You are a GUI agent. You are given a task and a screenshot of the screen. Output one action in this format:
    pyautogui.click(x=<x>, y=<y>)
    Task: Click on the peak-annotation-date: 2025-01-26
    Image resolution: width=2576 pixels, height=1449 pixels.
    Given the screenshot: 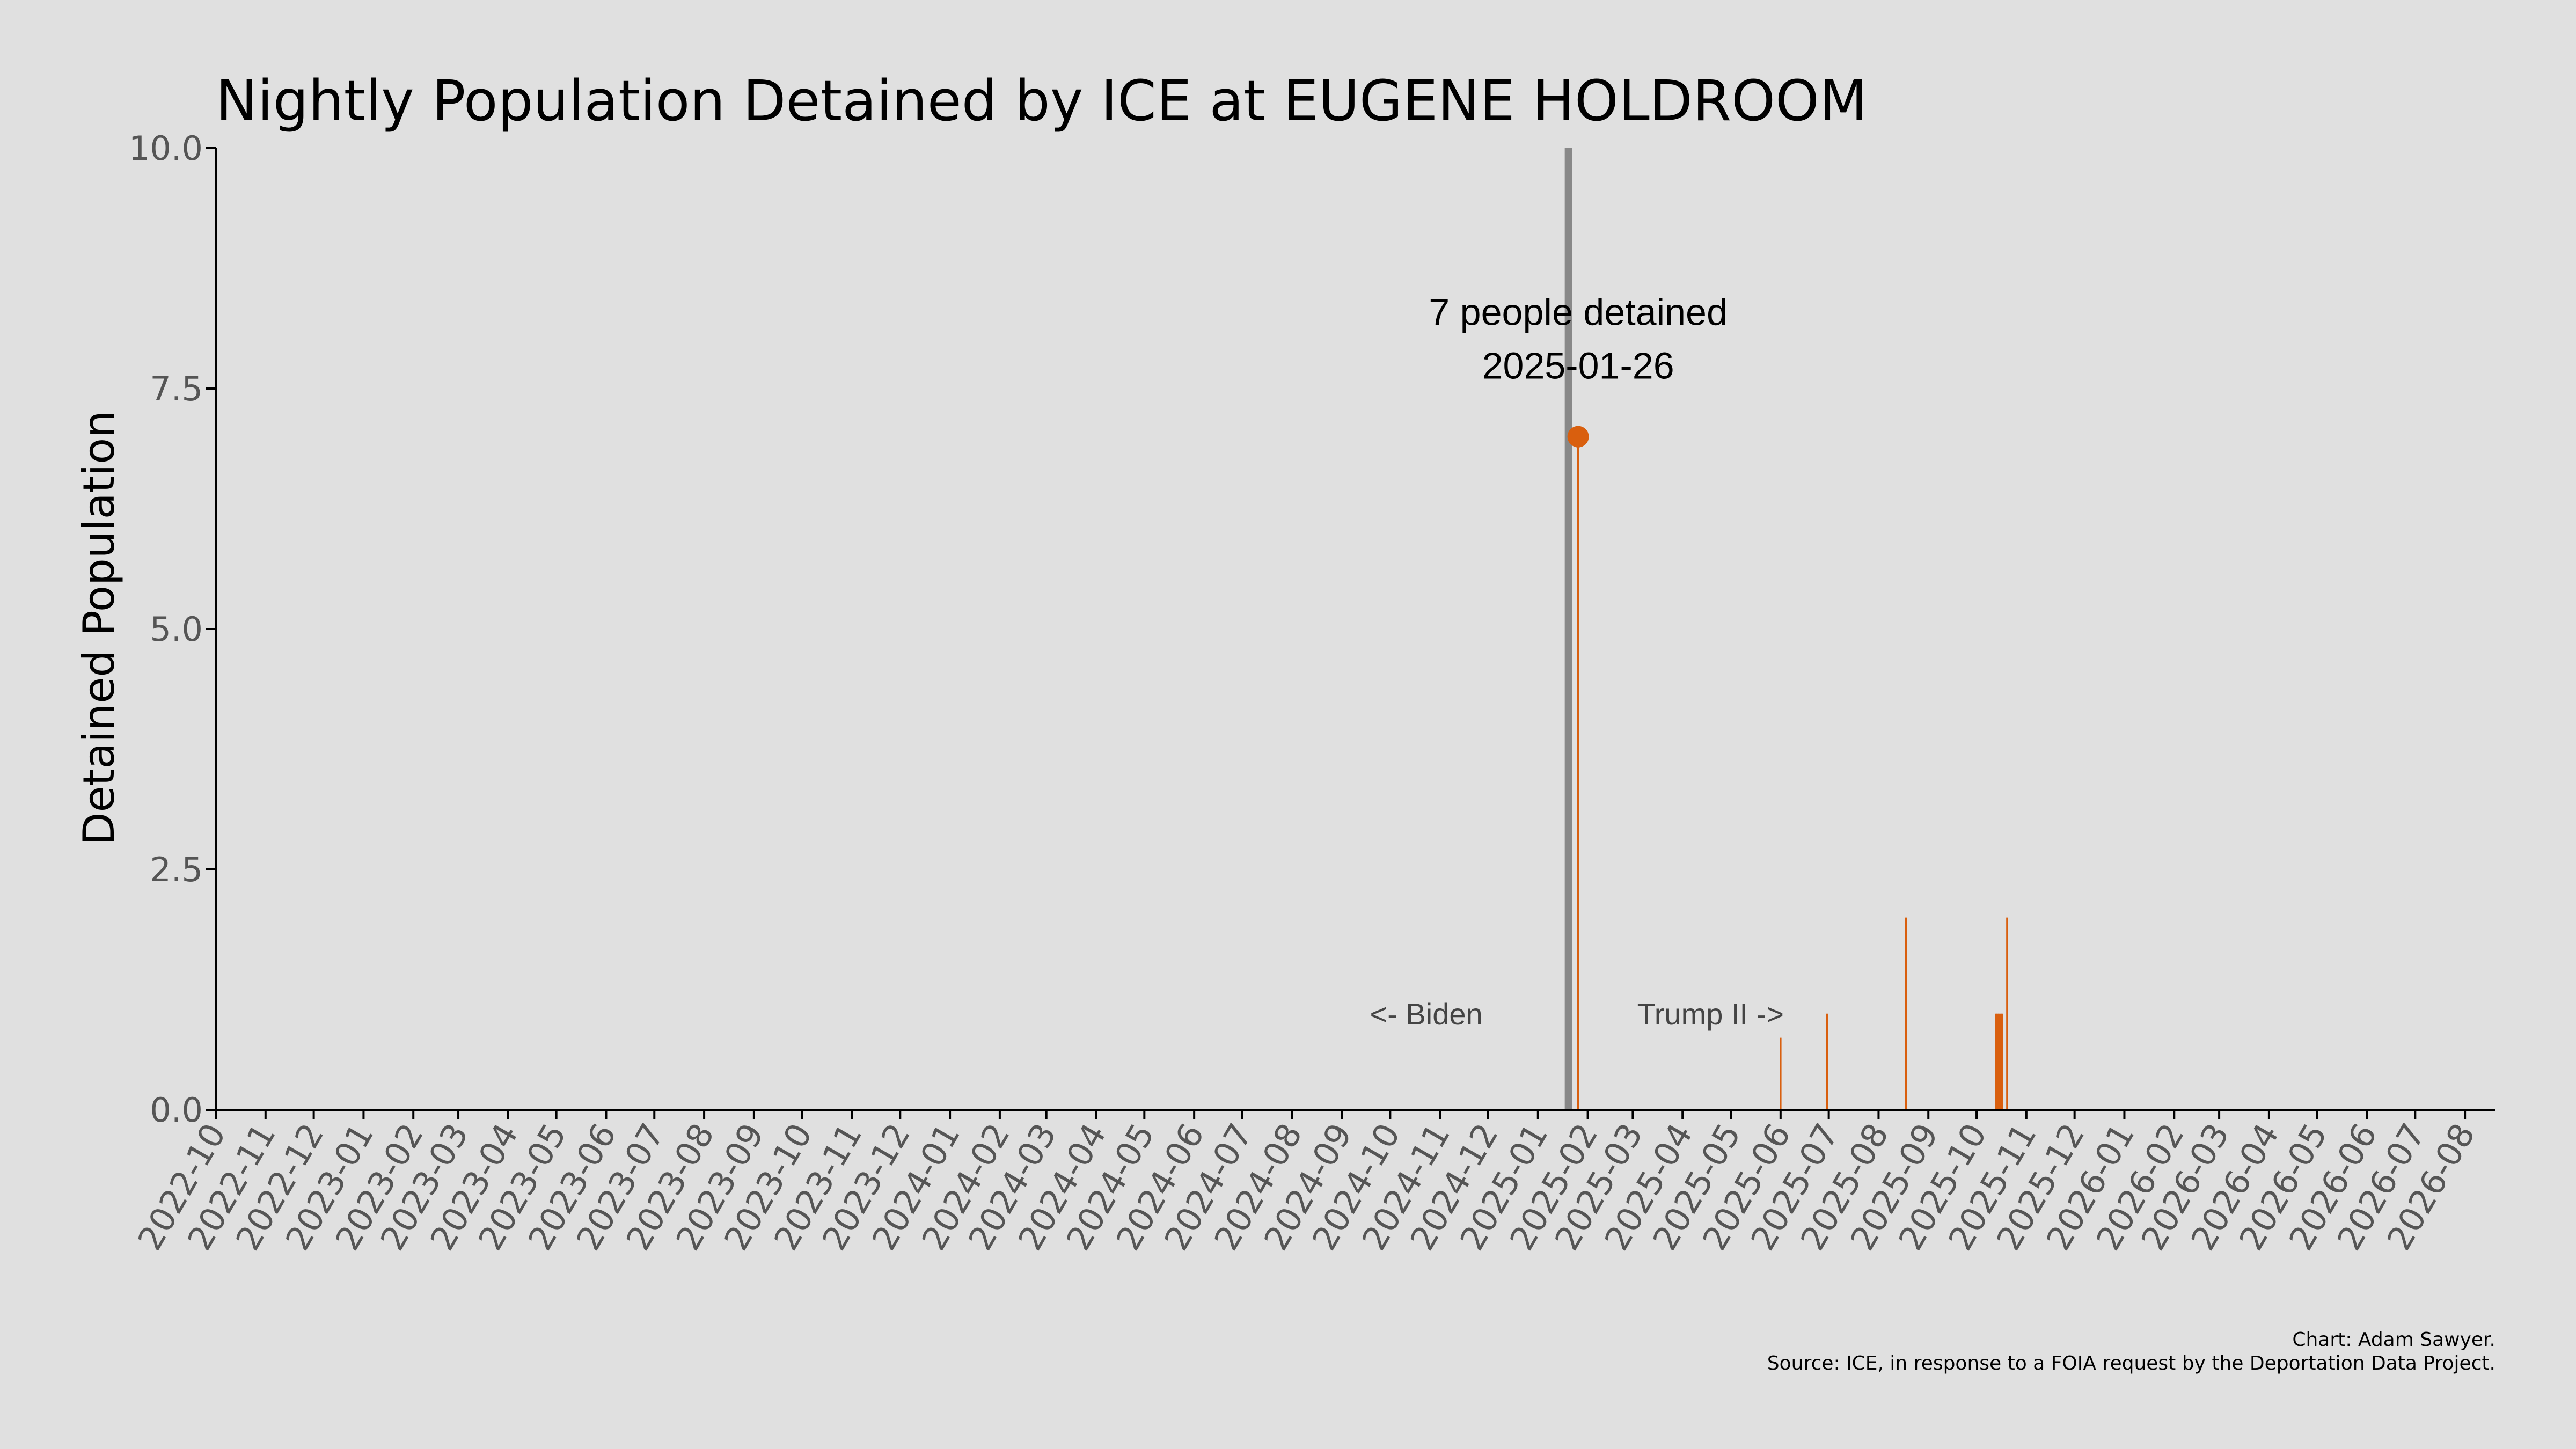 What is the action you would take?
    pyautogui.click(x=1578, y=366)
    